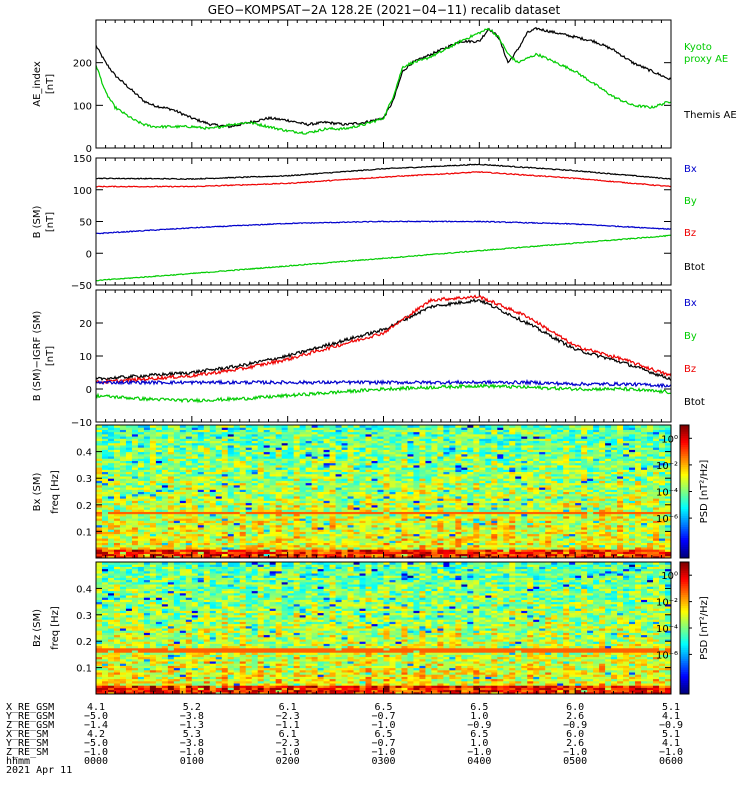 Image resolution: width=750 pixels, height=800 pixels. What do you see at coordinates (89, 390) in the screenshot?
I see `y-tick-label: 0` at bounding box center [89, 390].